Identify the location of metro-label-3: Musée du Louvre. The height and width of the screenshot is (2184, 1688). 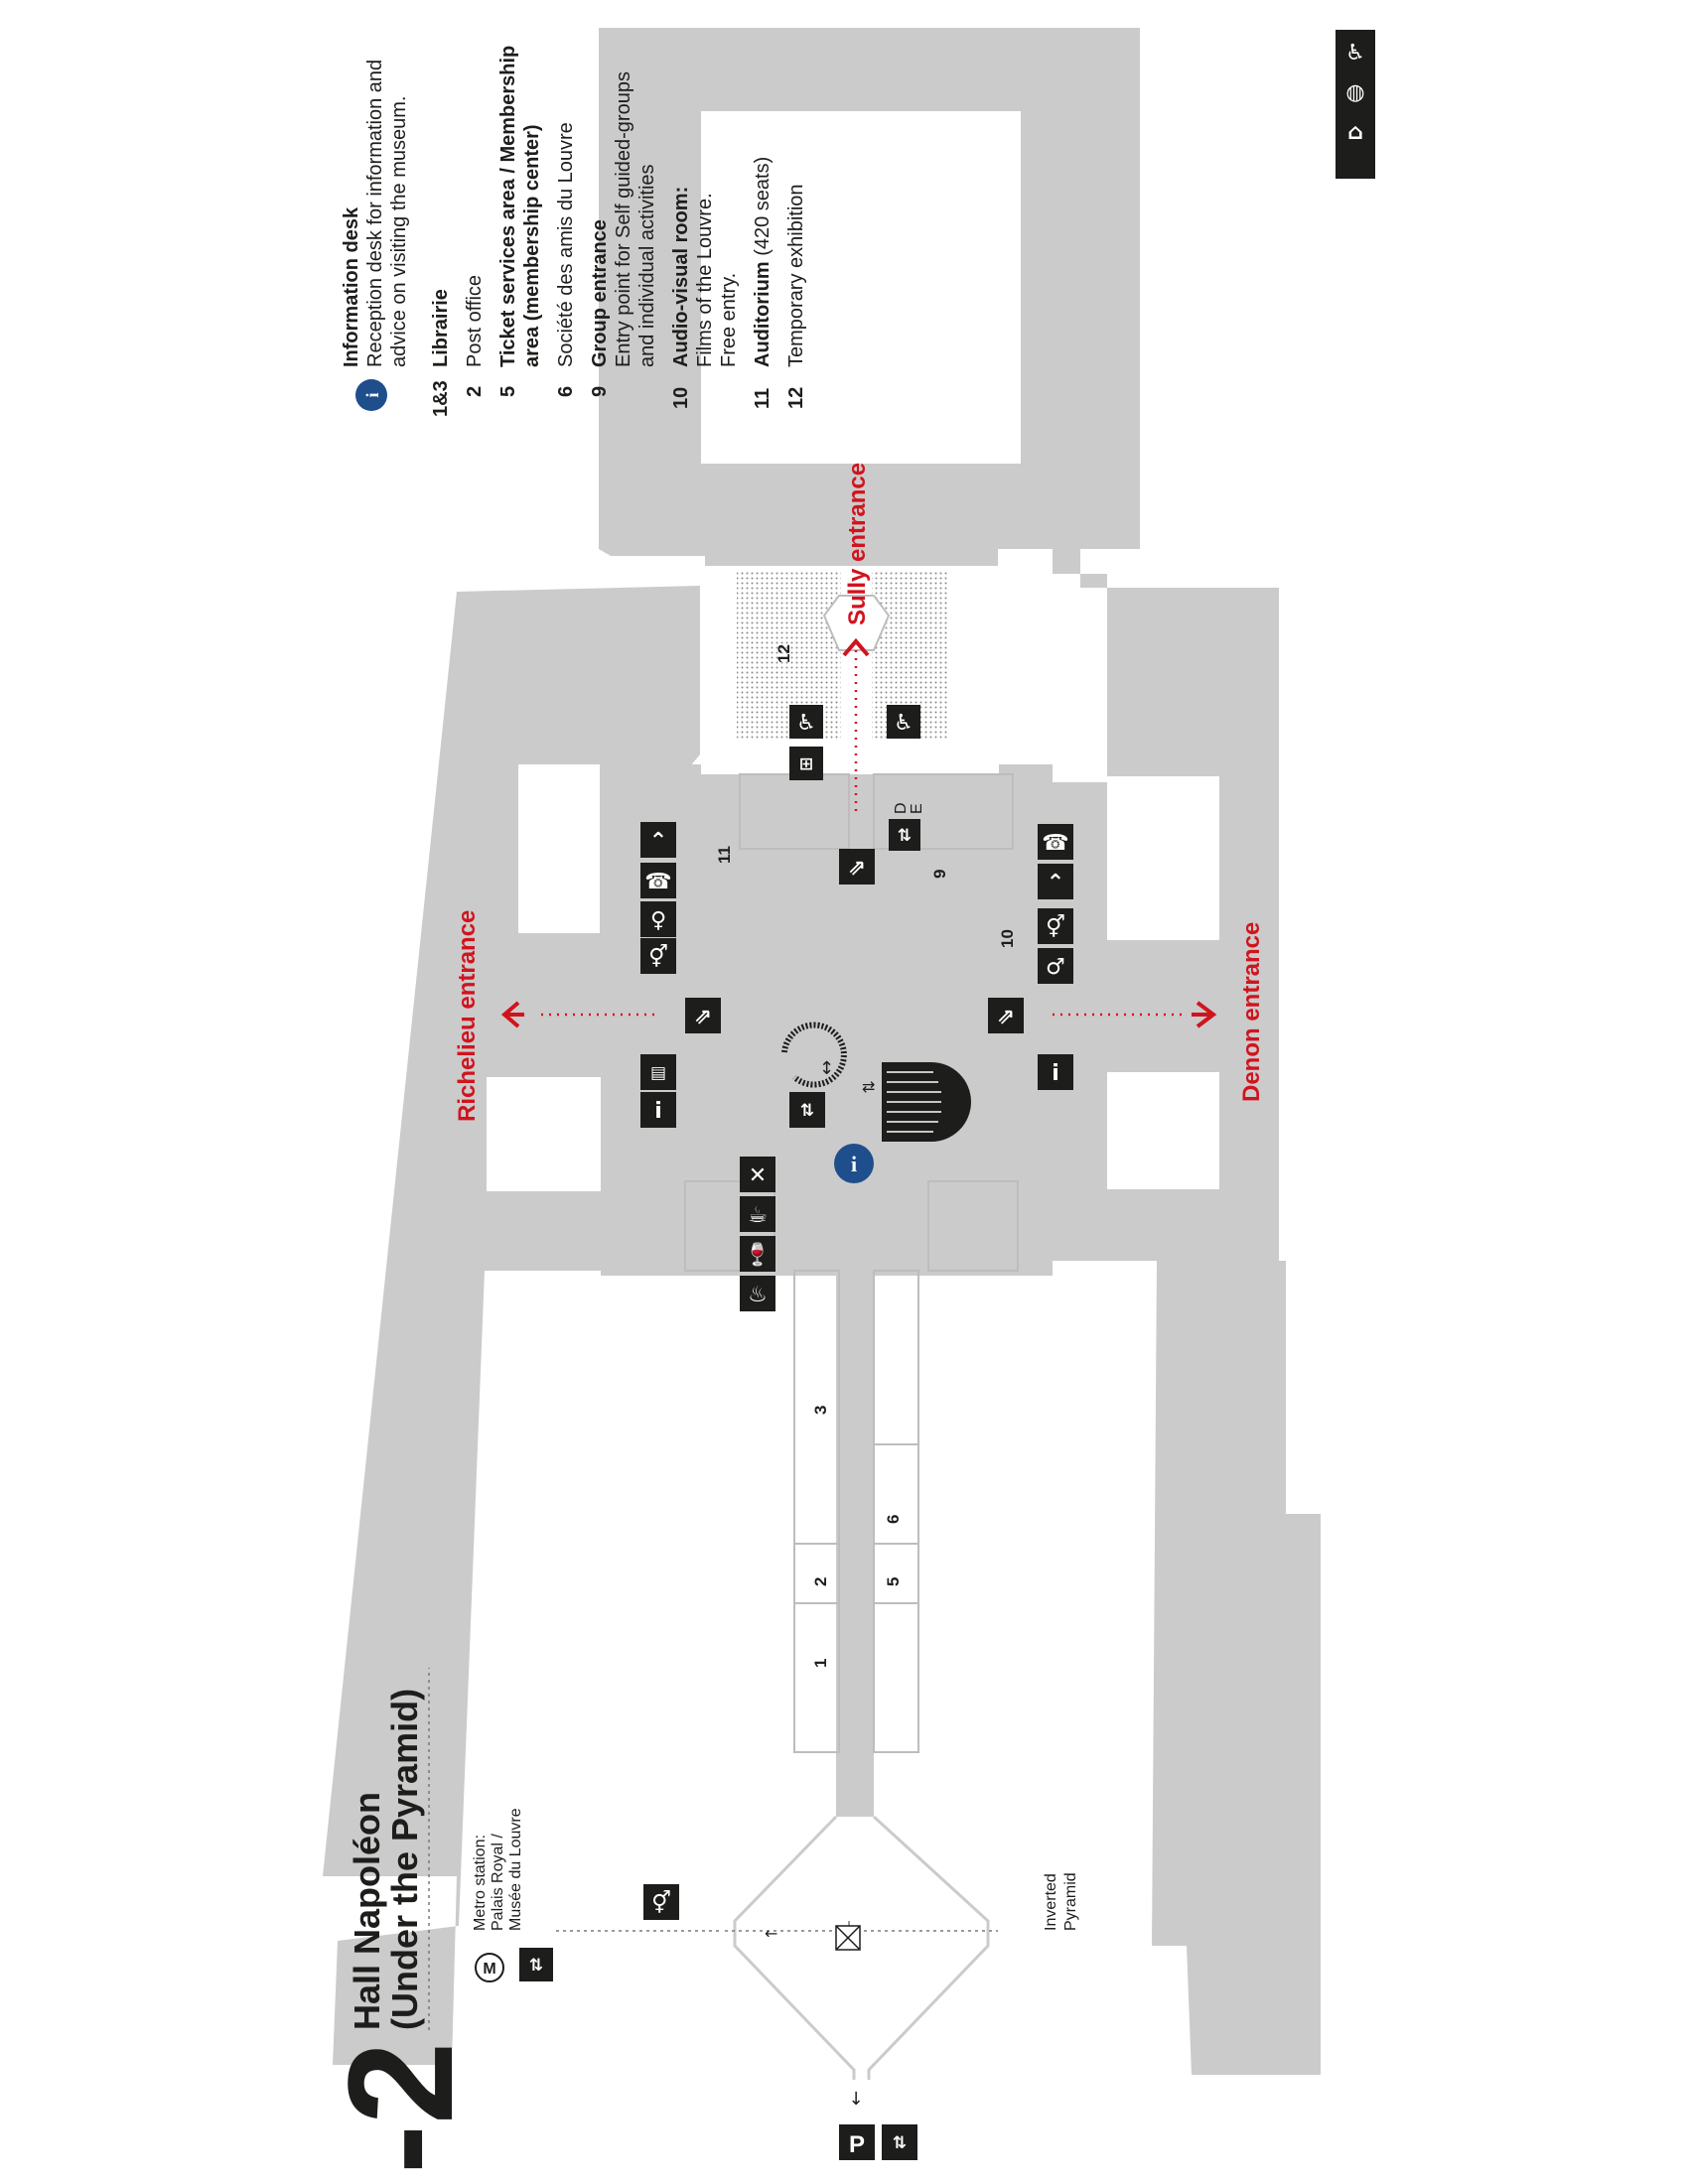
(515, 1869).